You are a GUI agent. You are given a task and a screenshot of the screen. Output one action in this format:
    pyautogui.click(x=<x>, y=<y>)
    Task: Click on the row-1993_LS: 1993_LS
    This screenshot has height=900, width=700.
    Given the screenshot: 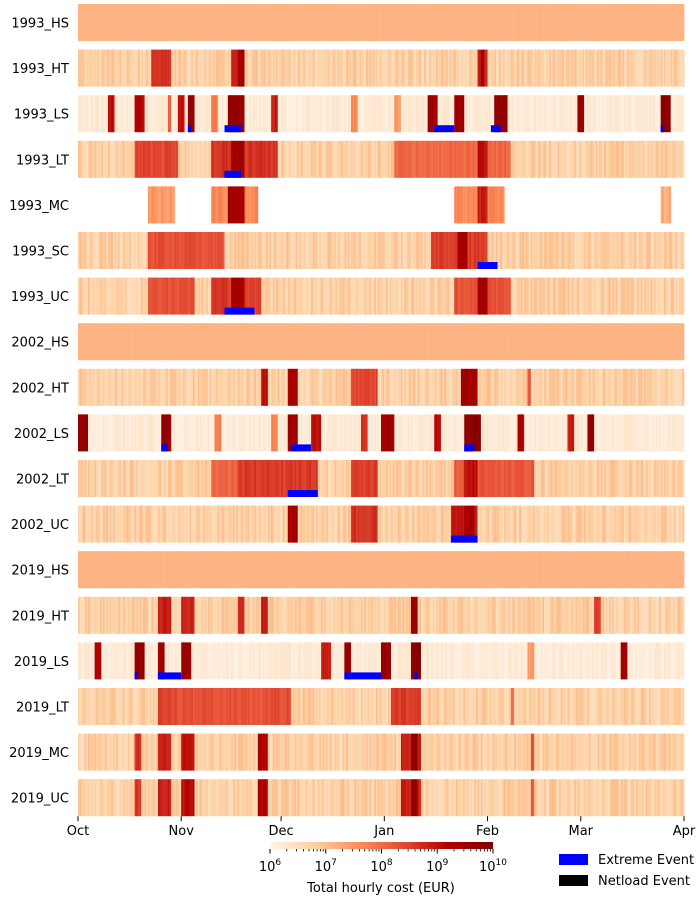 What is the action you would take?
    pyautogui.click(x=349, y=114)
    